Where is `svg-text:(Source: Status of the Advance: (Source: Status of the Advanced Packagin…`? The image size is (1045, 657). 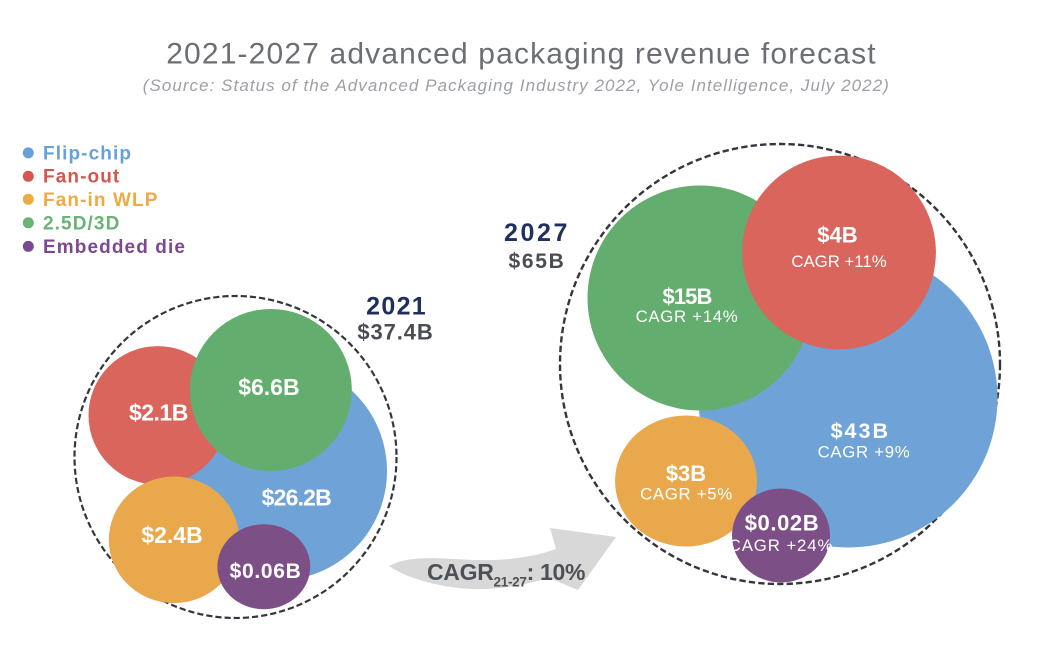 svg-text:(Source: Status of the Advance: (Source: Status of the Advanced Packagin… is located at coordinates (516, 85).